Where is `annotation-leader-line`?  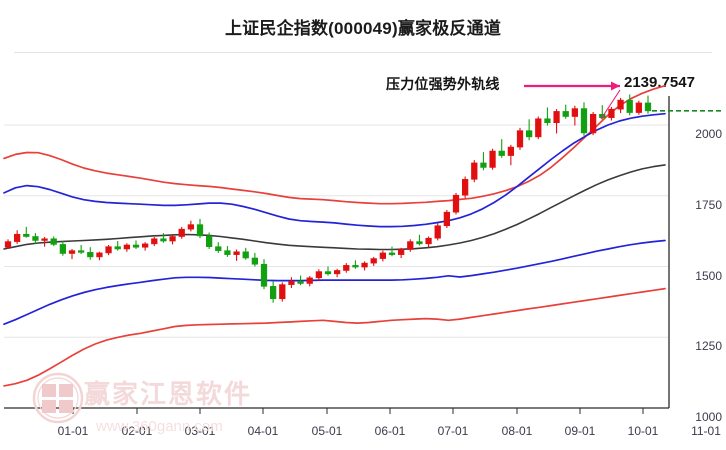 annotation-leader-line is located at coordinates (610, 104).